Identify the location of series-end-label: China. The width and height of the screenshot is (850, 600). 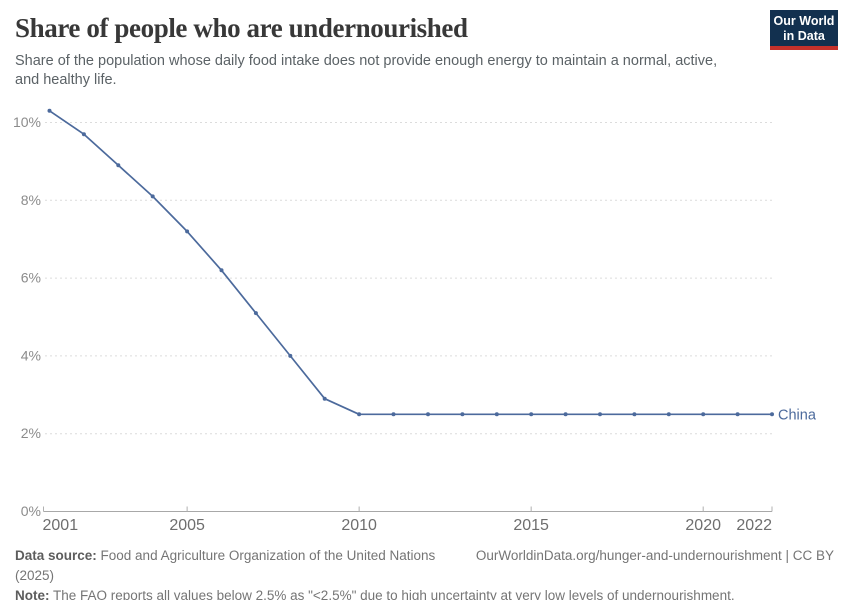
(797, 415).